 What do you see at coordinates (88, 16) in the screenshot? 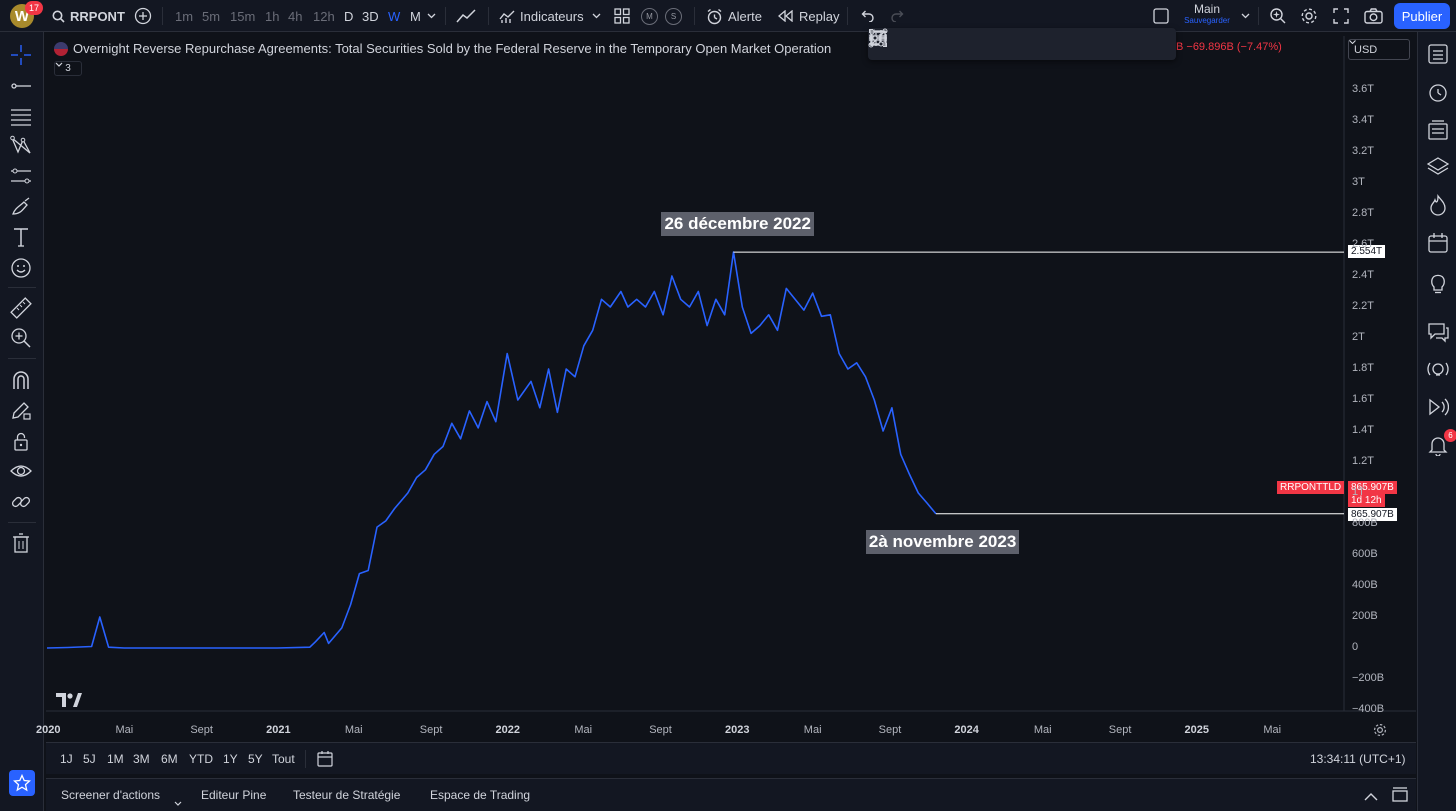
I see `symbol-search: RRPONT` at bounding box center [88, 16].